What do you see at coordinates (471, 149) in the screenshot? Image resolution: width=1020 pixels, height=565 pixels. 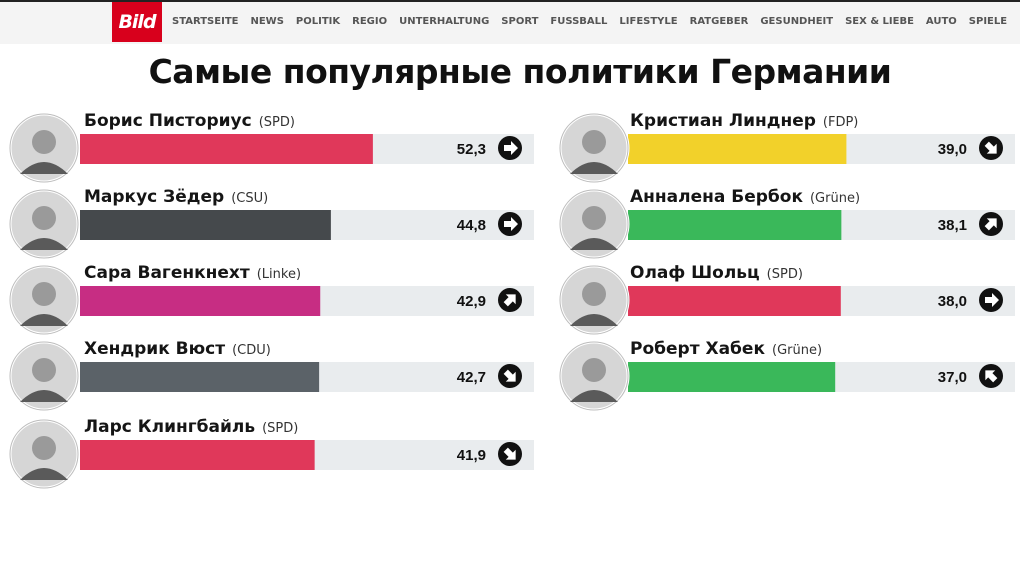 I see `value-label: 52,3` at bounding box center [471, 149].